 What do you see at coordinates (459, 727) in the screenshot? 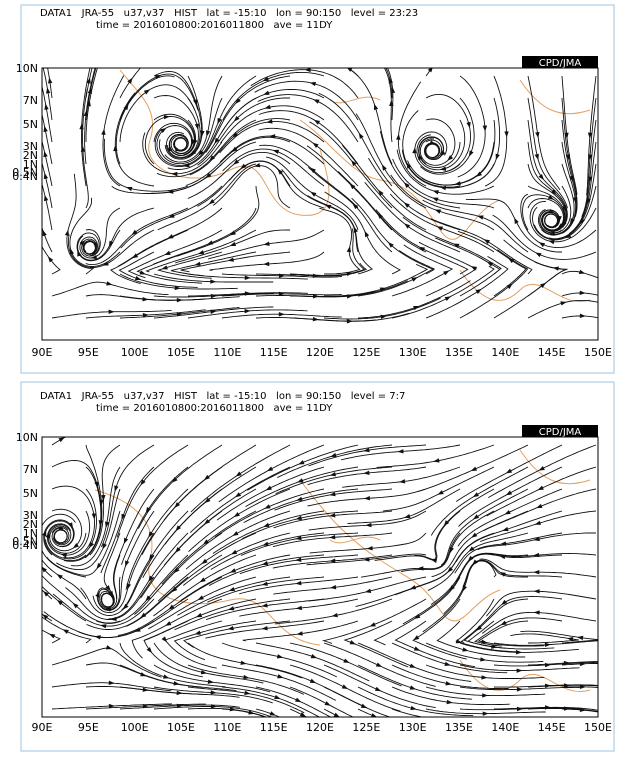
I see `x-tick-label: 135E` at bounding box center [459, 727].